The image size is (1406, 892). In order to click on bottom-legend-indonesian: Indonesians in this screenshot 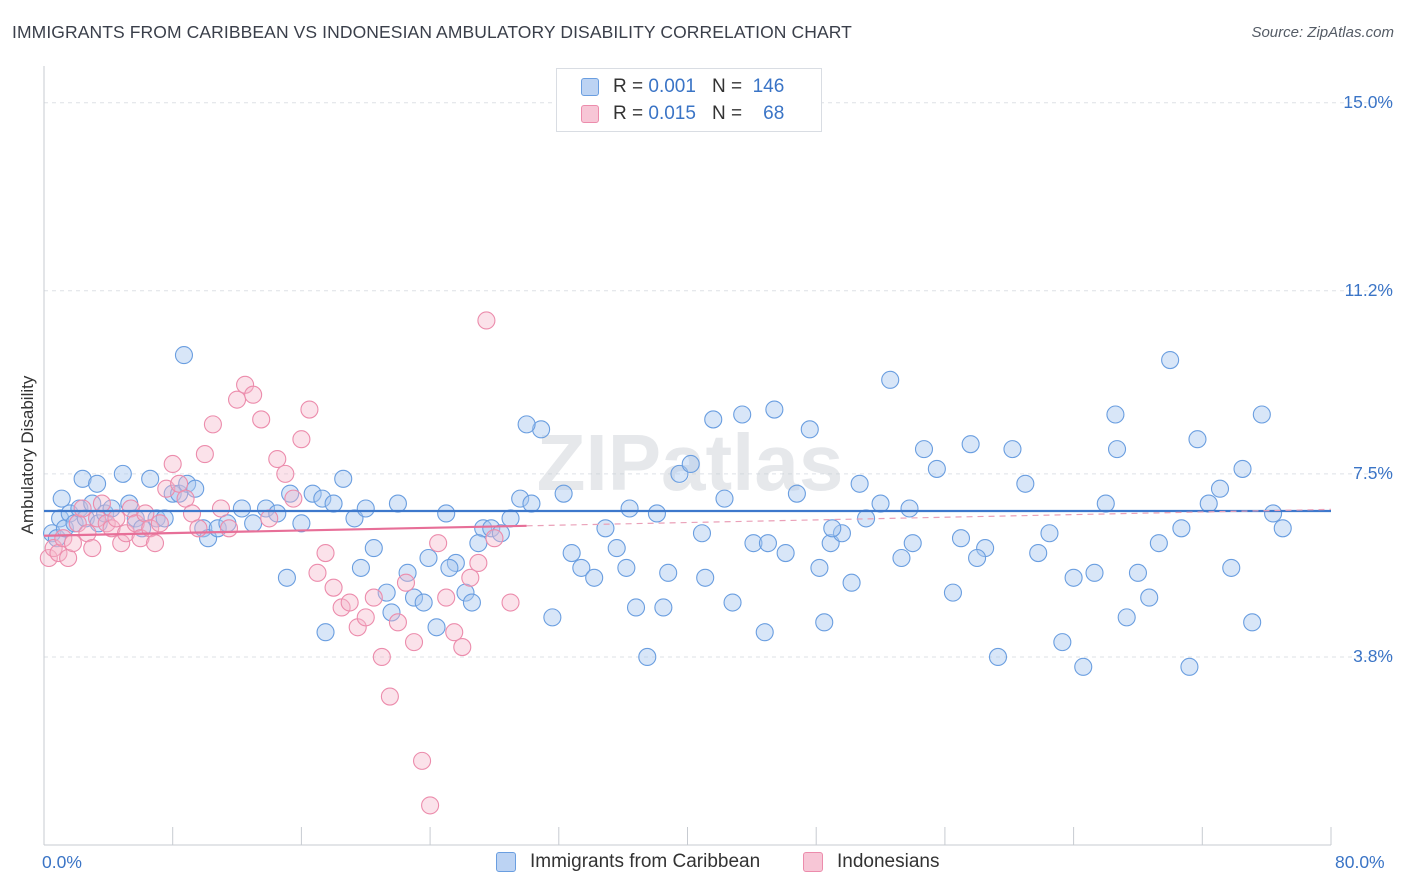, I will do `click(871, 862)`.